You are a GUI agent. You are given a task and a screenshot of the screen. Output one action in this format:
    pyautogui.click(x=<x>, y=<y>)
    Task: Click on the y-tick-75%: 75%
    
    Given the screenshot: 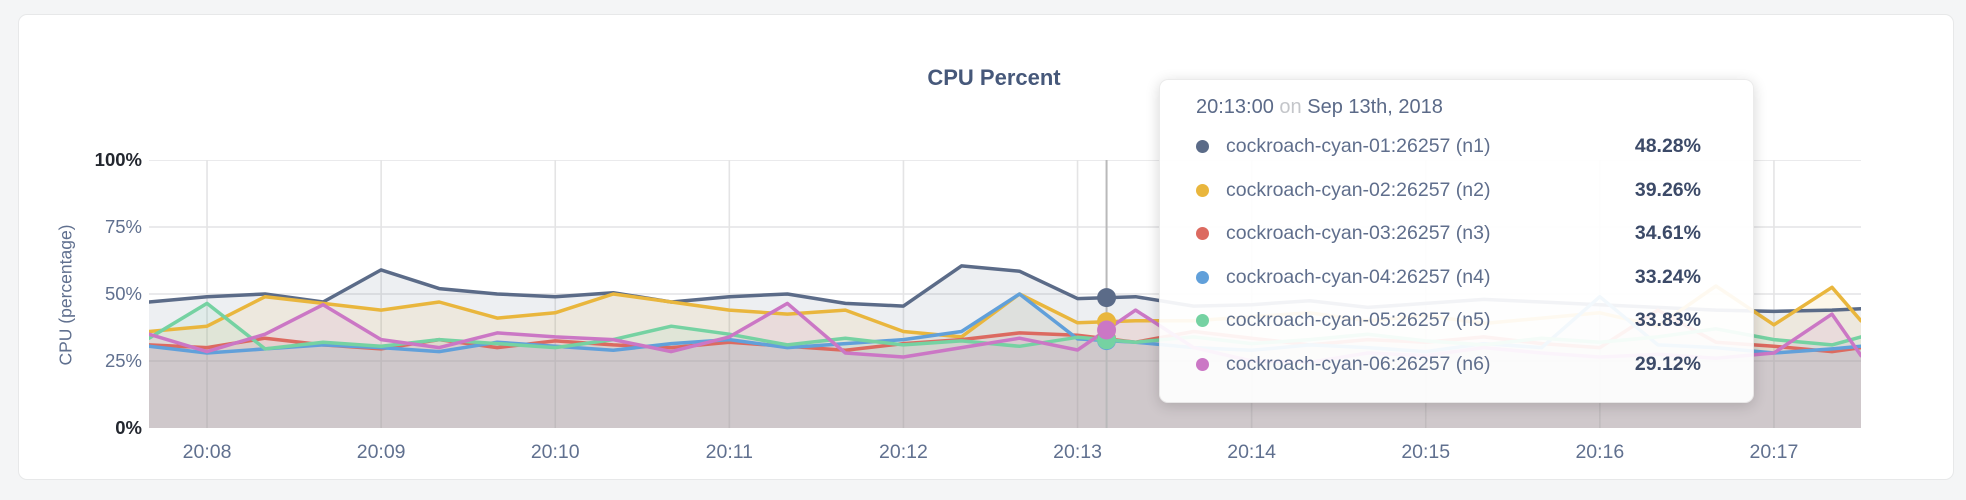 What is the action you would take?
    pyautogui.click(x=123, y=226)
    